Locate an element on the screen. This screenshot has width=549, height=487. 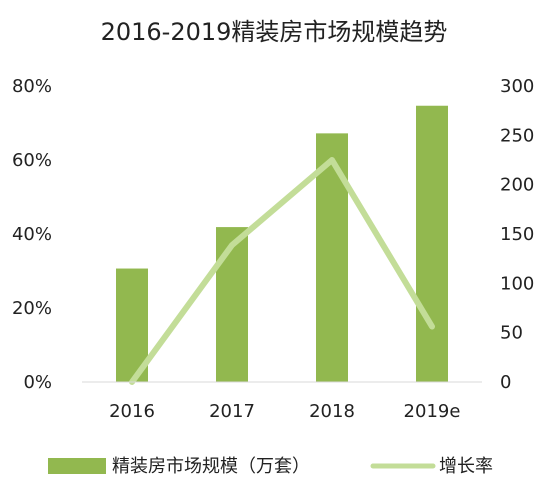
right-tick-label: 150 is located at coordinates (517, 234).